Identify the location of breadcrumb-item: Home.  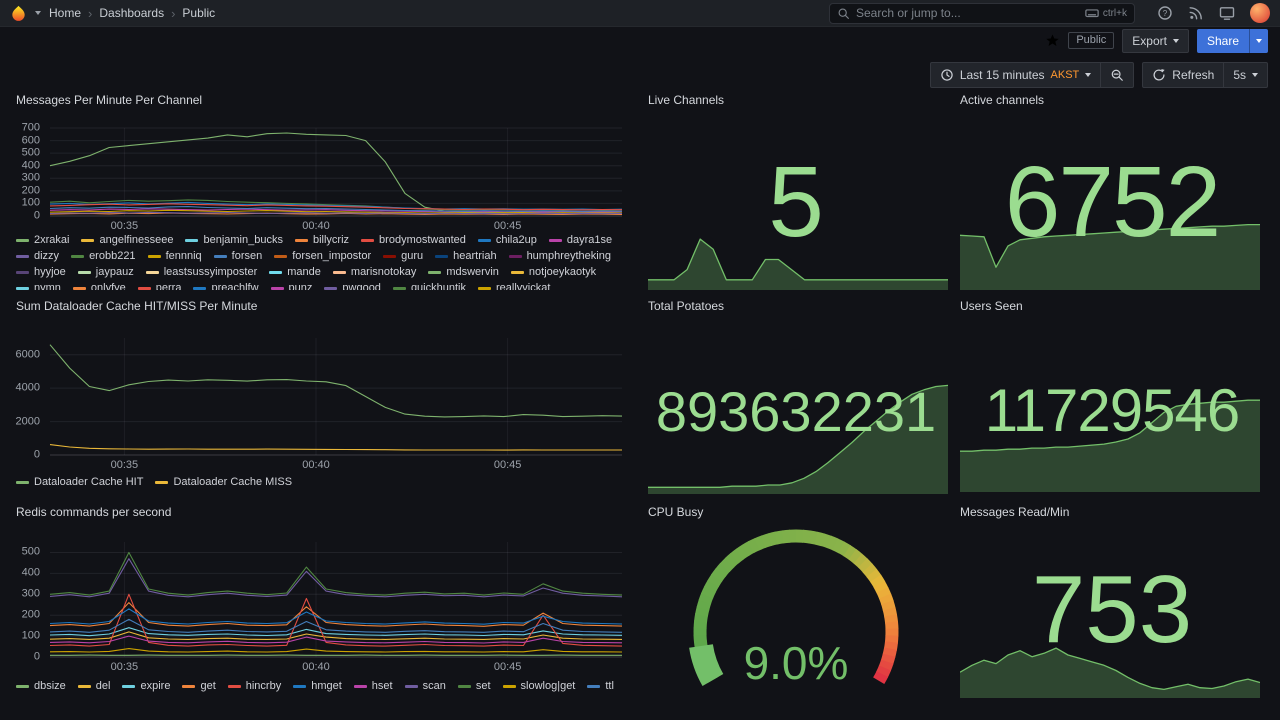
(65, 13).